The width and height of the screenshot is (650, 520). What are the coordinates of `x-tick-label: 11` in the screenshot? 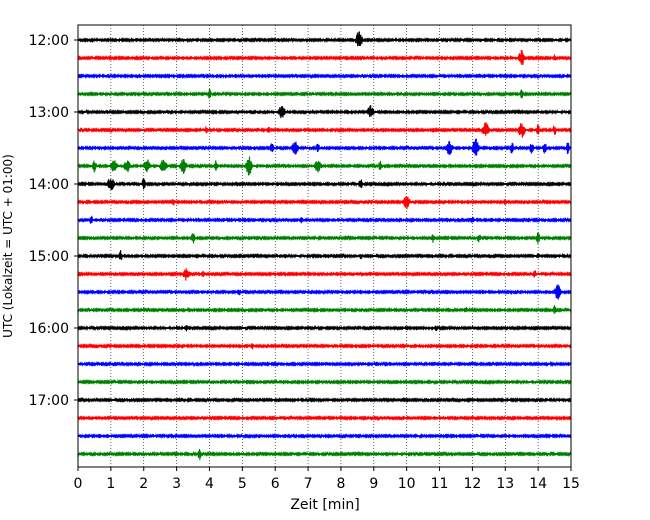 It's located at (440, 484).